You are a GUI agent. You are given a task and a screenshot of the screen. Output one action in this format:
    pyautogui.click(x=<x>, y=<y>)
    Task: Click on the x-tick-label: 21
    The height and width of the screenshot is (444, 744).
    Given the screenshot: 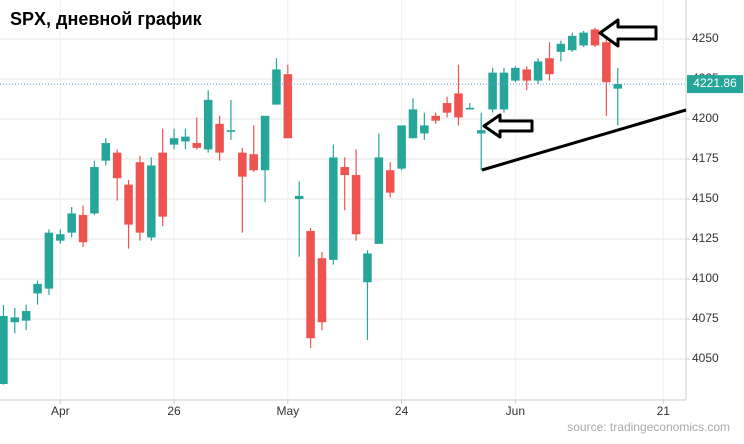 What is the action you would take?
    pyautogui.click(x=664, y=411)
    